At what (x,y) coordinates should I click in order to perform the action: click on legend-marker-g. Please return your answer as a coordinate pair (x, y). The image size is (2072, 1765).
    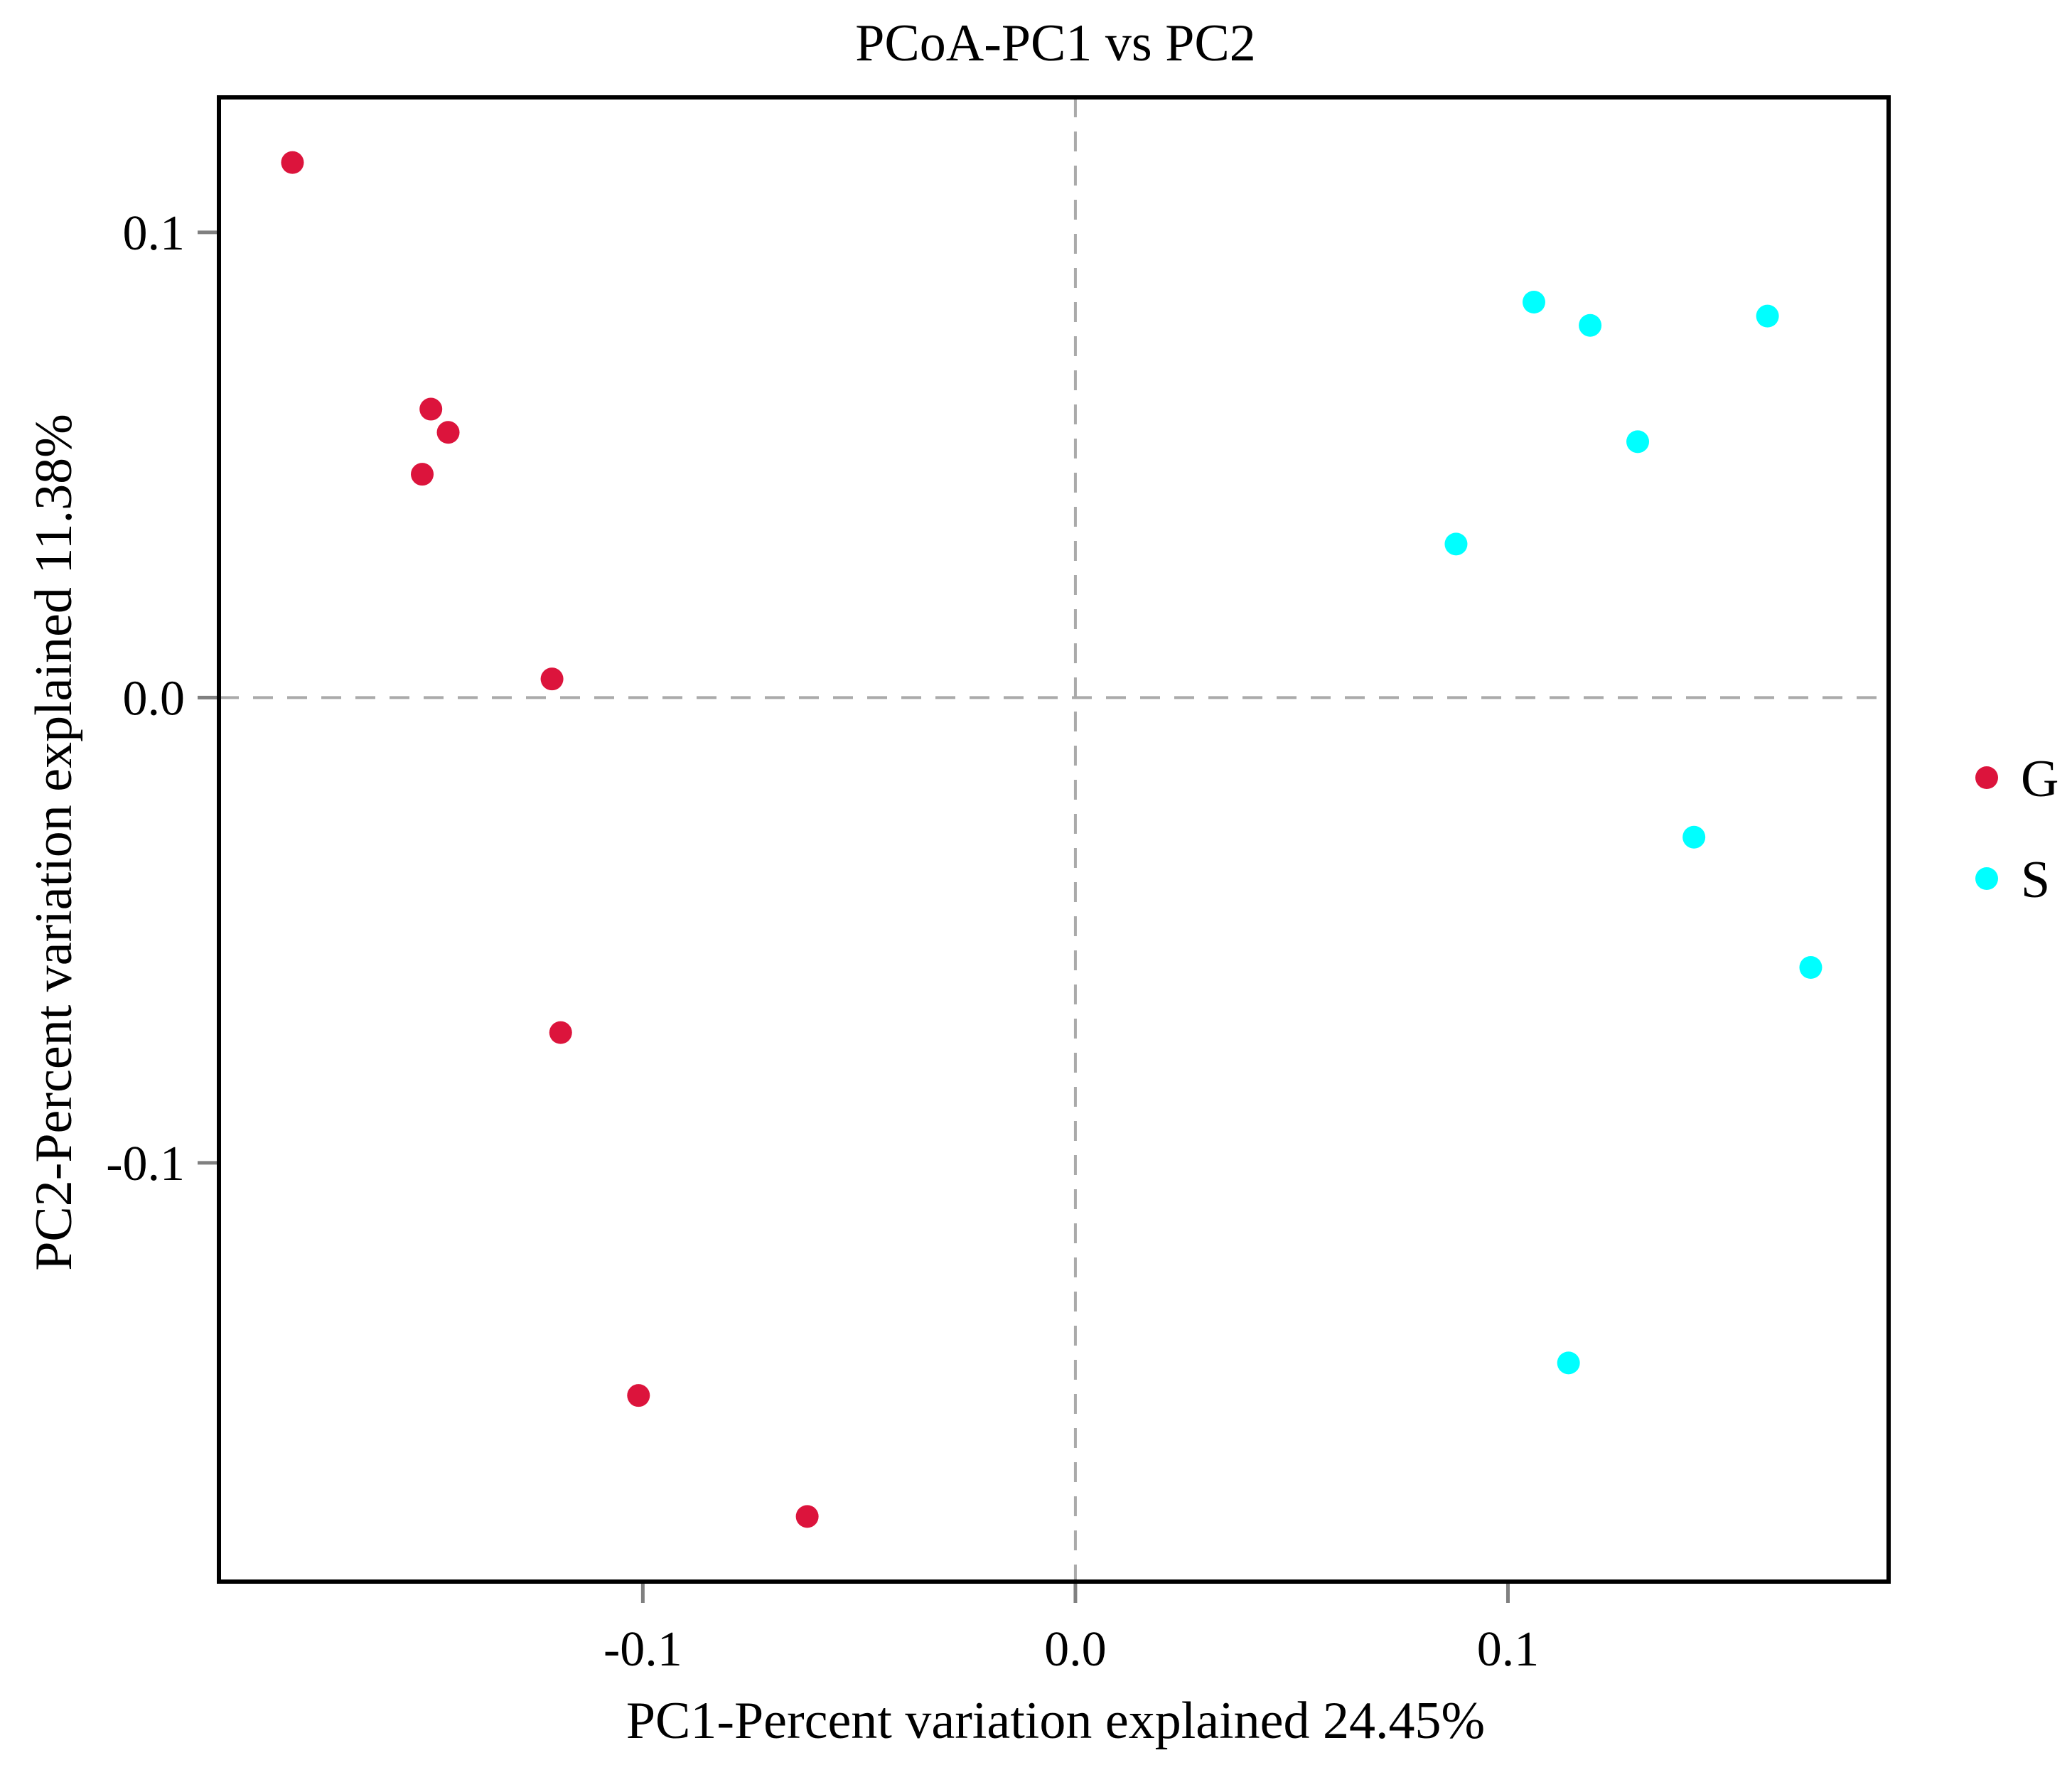
    Looking at the image, I should click on (1987, 777).